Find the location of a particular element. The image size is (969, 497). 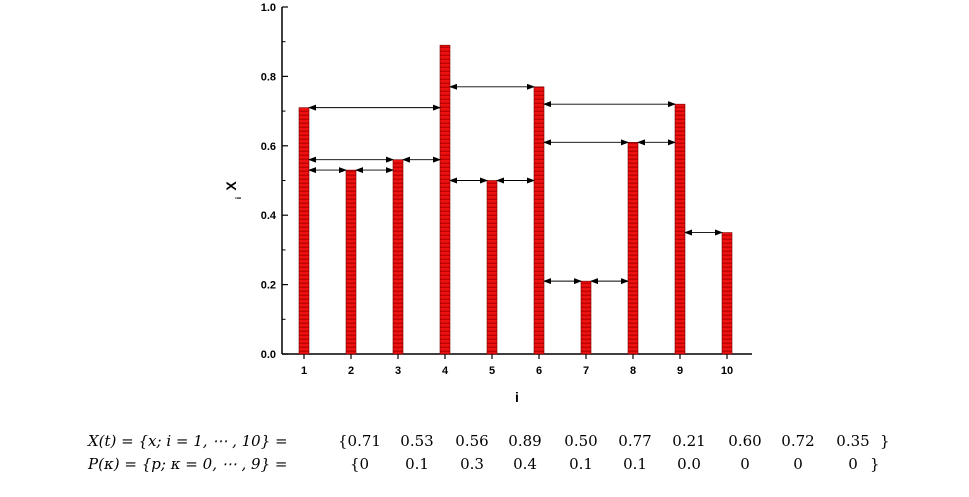

y-tick-label: 1.0 is located at coordinates (268, 8).